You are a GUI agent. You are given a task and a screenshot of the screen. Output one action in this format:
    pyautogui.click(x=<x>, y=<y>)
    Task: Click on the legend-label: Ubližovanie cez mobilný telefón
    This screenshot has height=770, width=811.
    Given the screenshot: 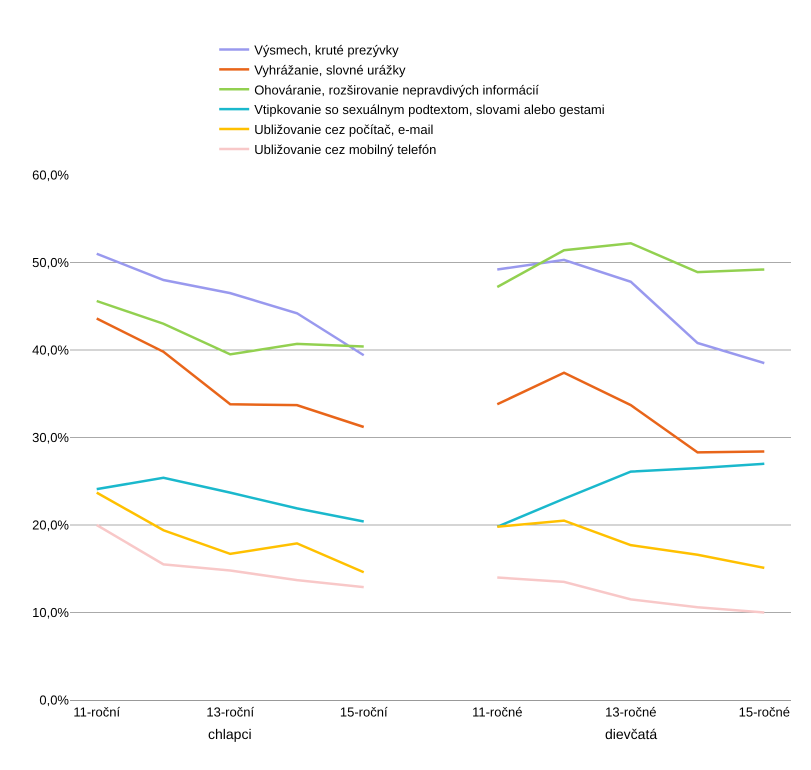 What is the action you would take?
    pyautogui.click(x=345, y=150)
    